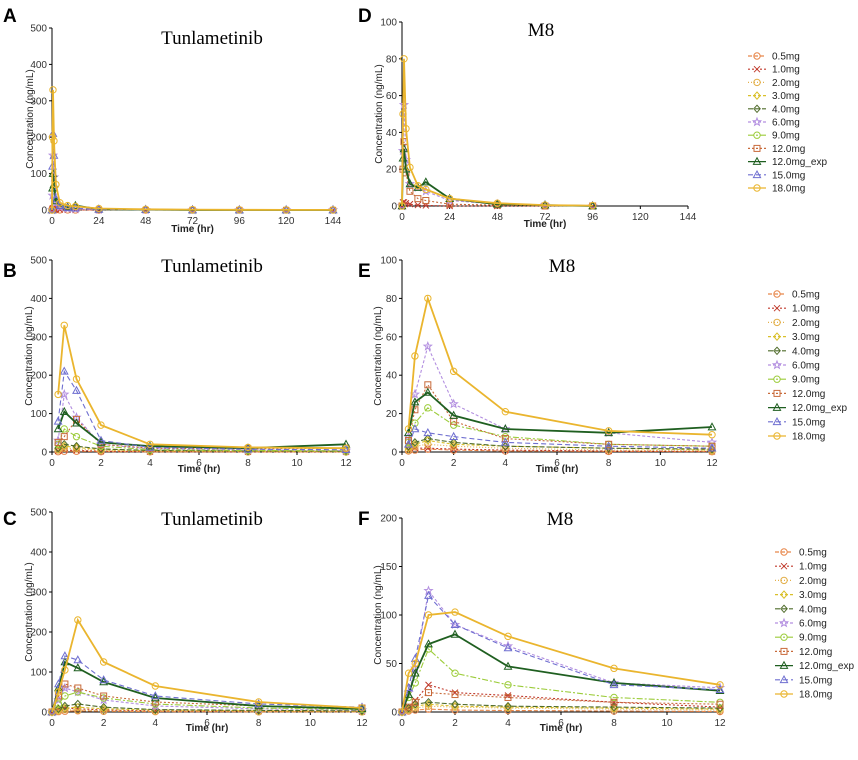 The height and width of the screenshot is (760, 858). What do you see at coordinates (392, 337) in the screenshot?
I see `y-tick-label: 60` at bounding box center [392, 337].